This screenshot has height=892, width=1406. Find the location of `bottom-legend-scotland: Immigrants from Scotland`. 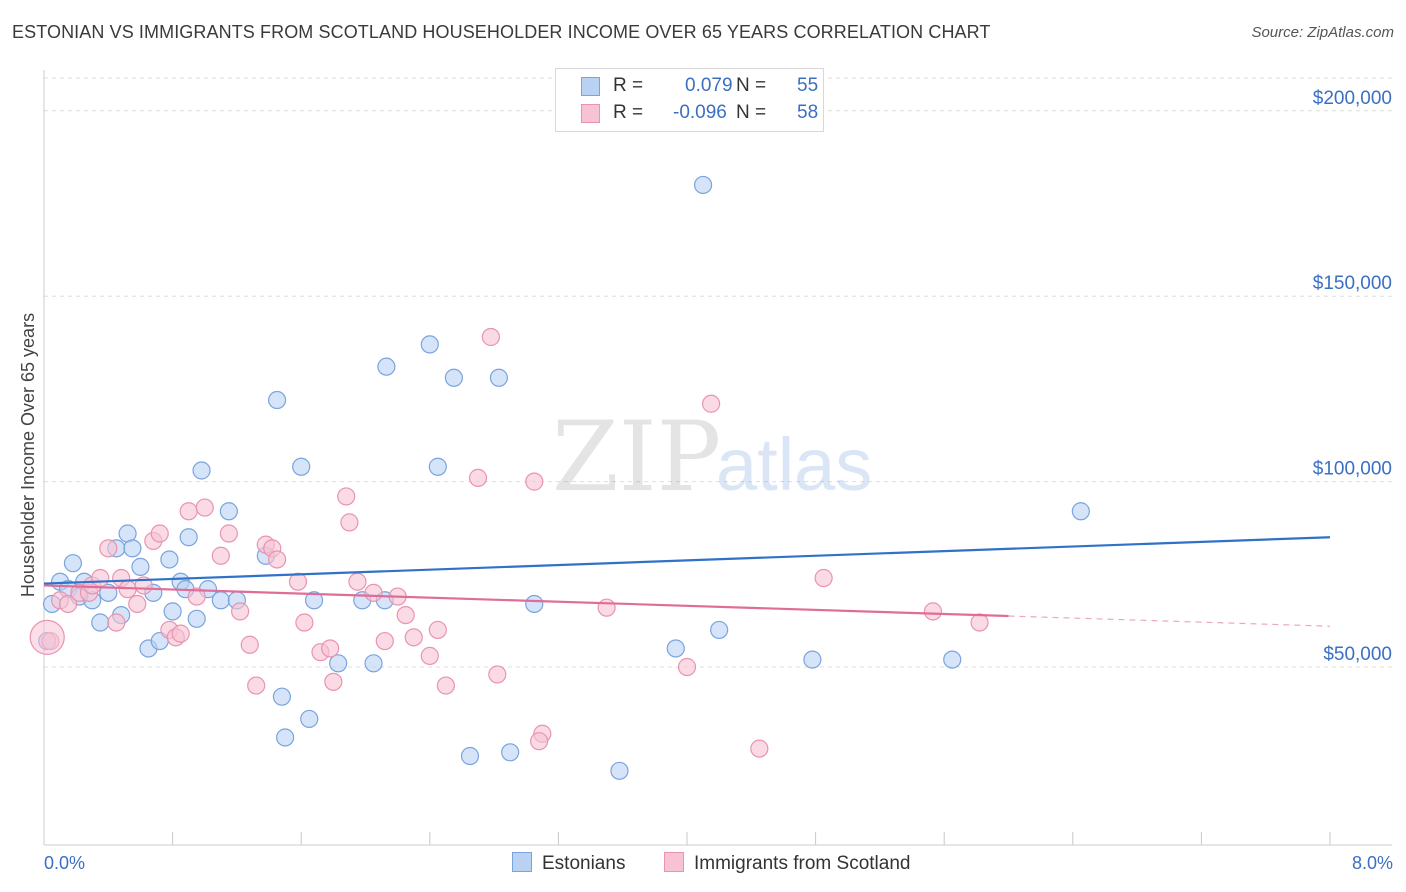

bottom-legend-scotland: Immigrants from Scotland is located at coordinates (787, 863).